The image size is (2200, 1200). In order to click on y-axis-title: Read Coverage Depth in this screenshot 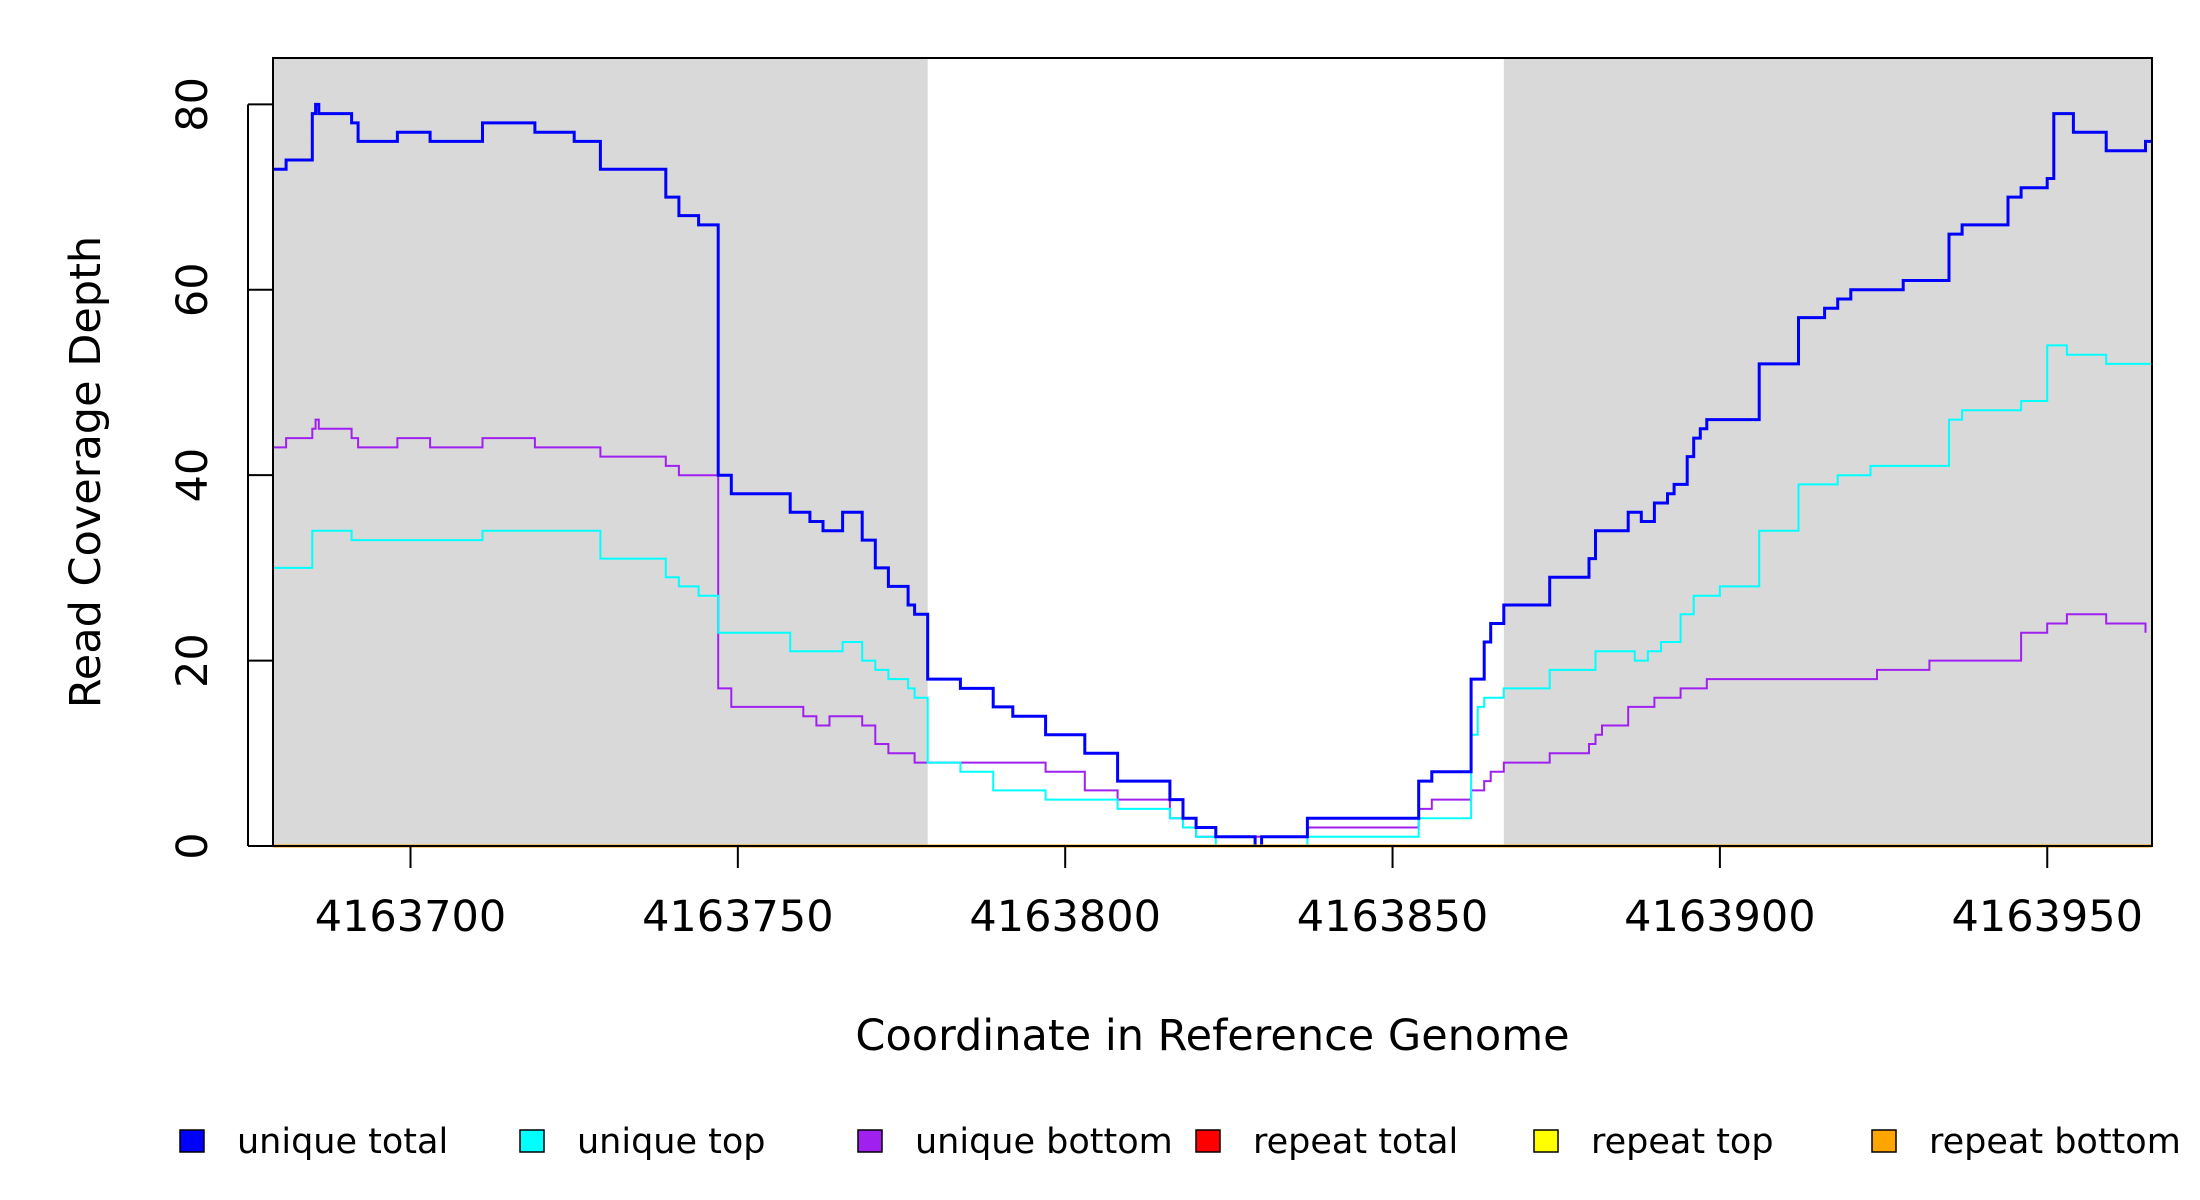, I will do `click(86, 472)`.